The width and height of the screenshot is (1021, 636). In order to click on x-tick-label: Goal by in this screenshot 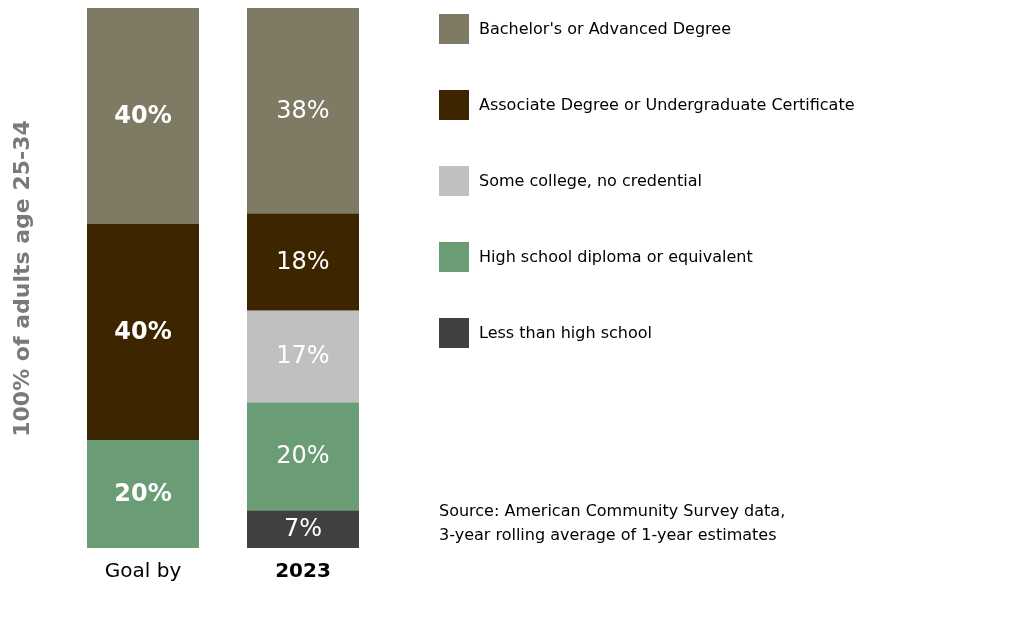, I will do `click(143, 569)`.